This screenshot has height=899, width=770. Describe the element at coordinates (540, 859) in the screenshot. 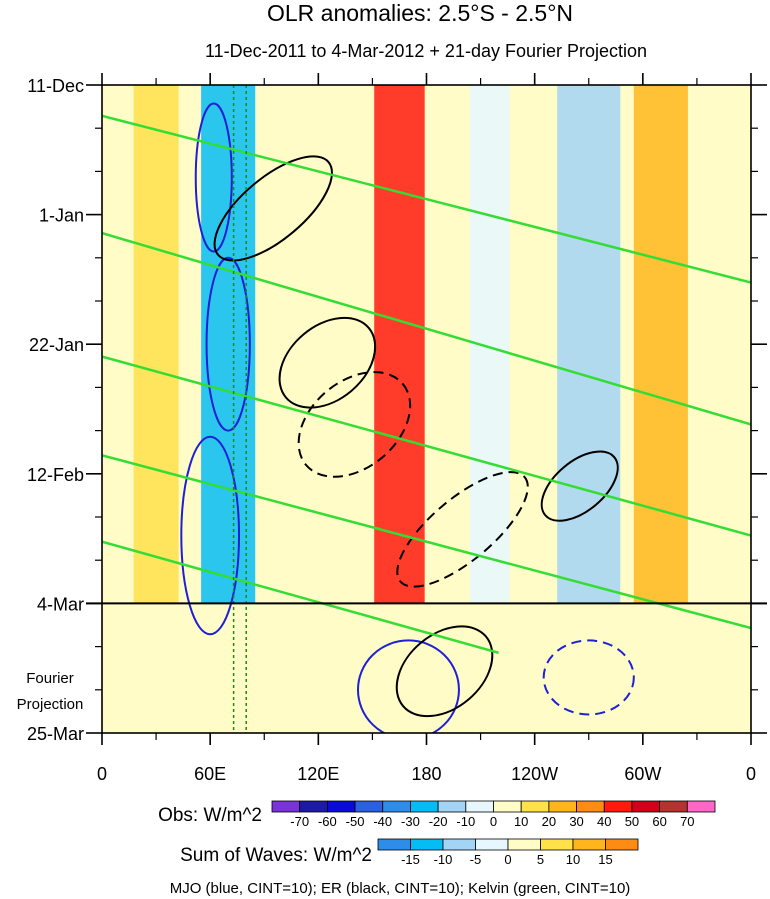

I see `colorbar-level: 5` at that location.